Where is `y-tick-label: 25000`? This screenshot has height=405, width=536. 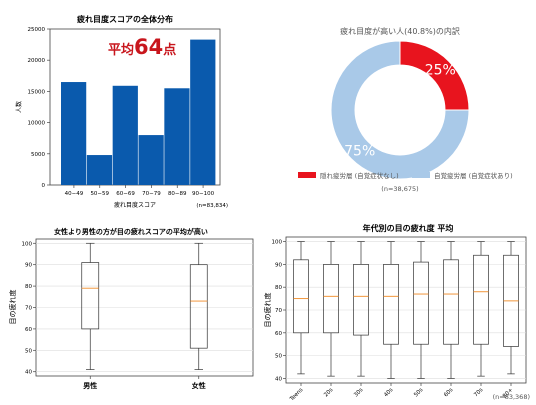
y-tick-label: 25000 is located at coordinates (37, 30).